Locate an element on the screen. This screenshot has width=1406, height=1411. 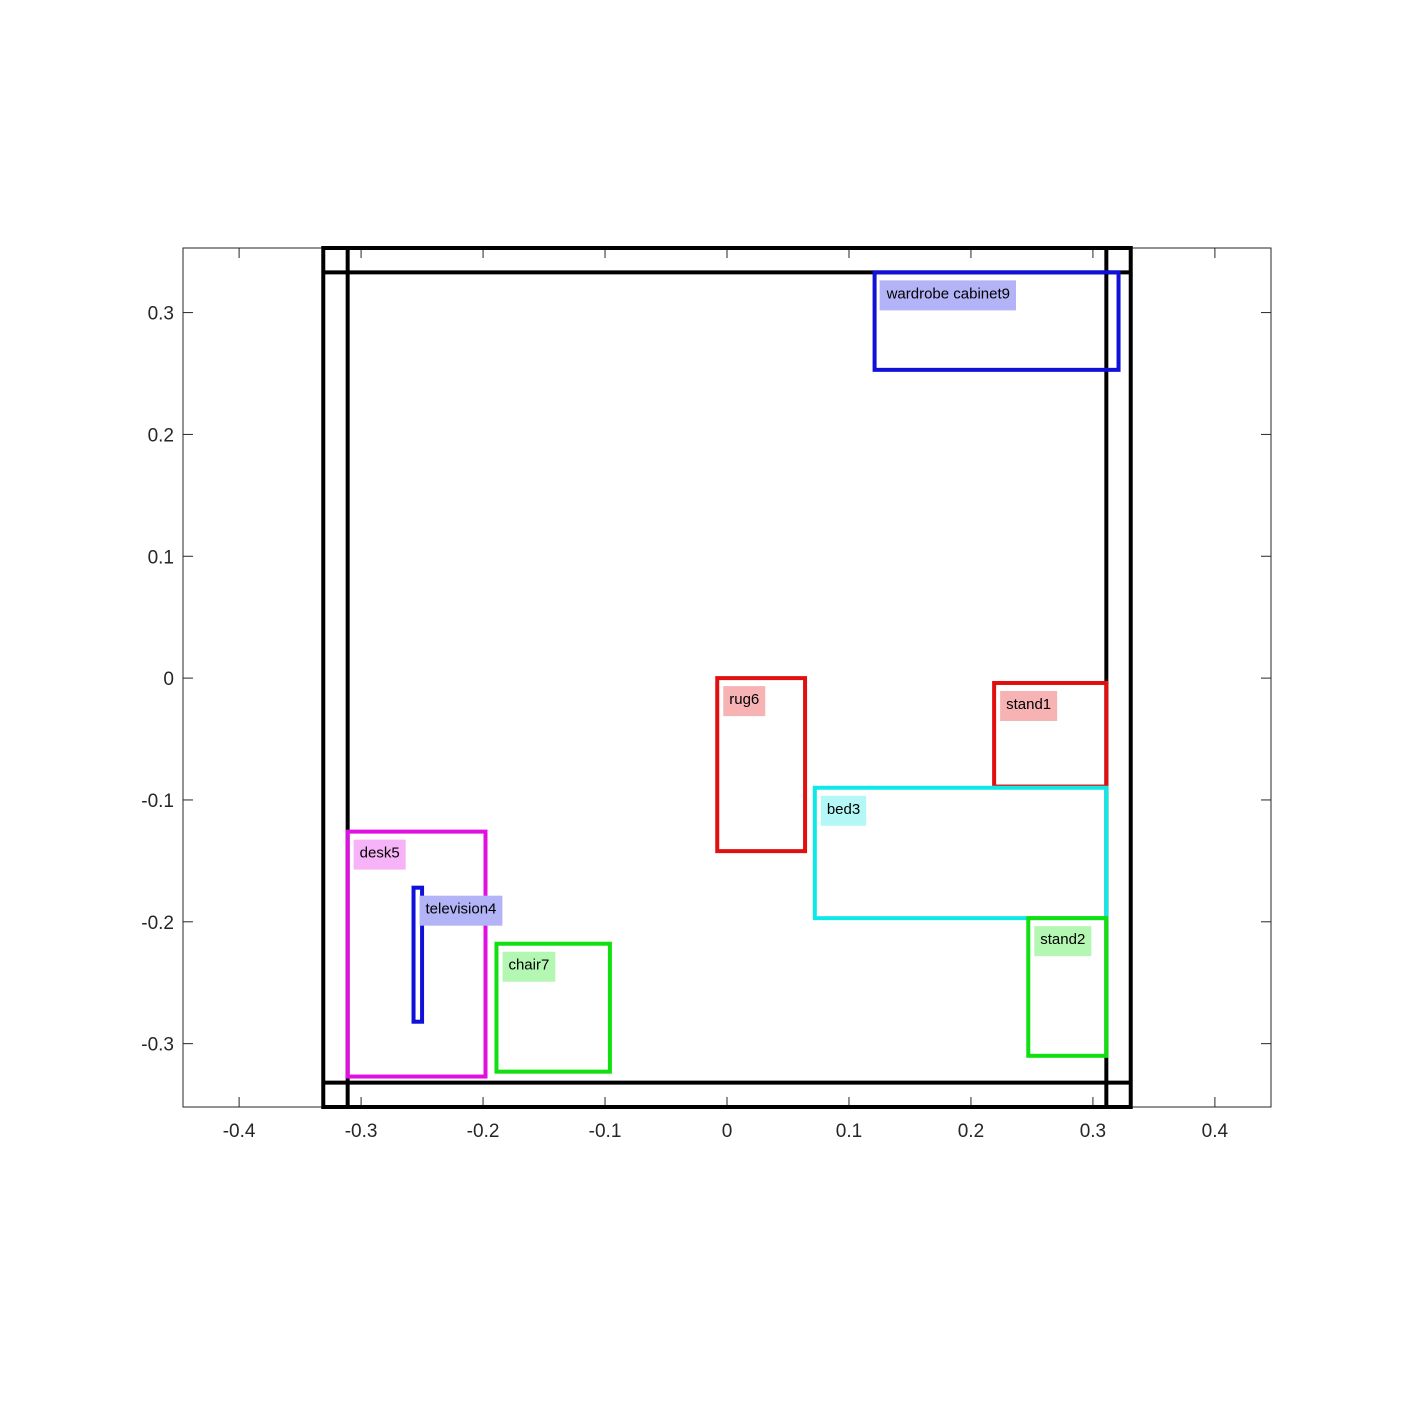
object-label: wardrobe cabinet9 is located at coordinates (948, 293).